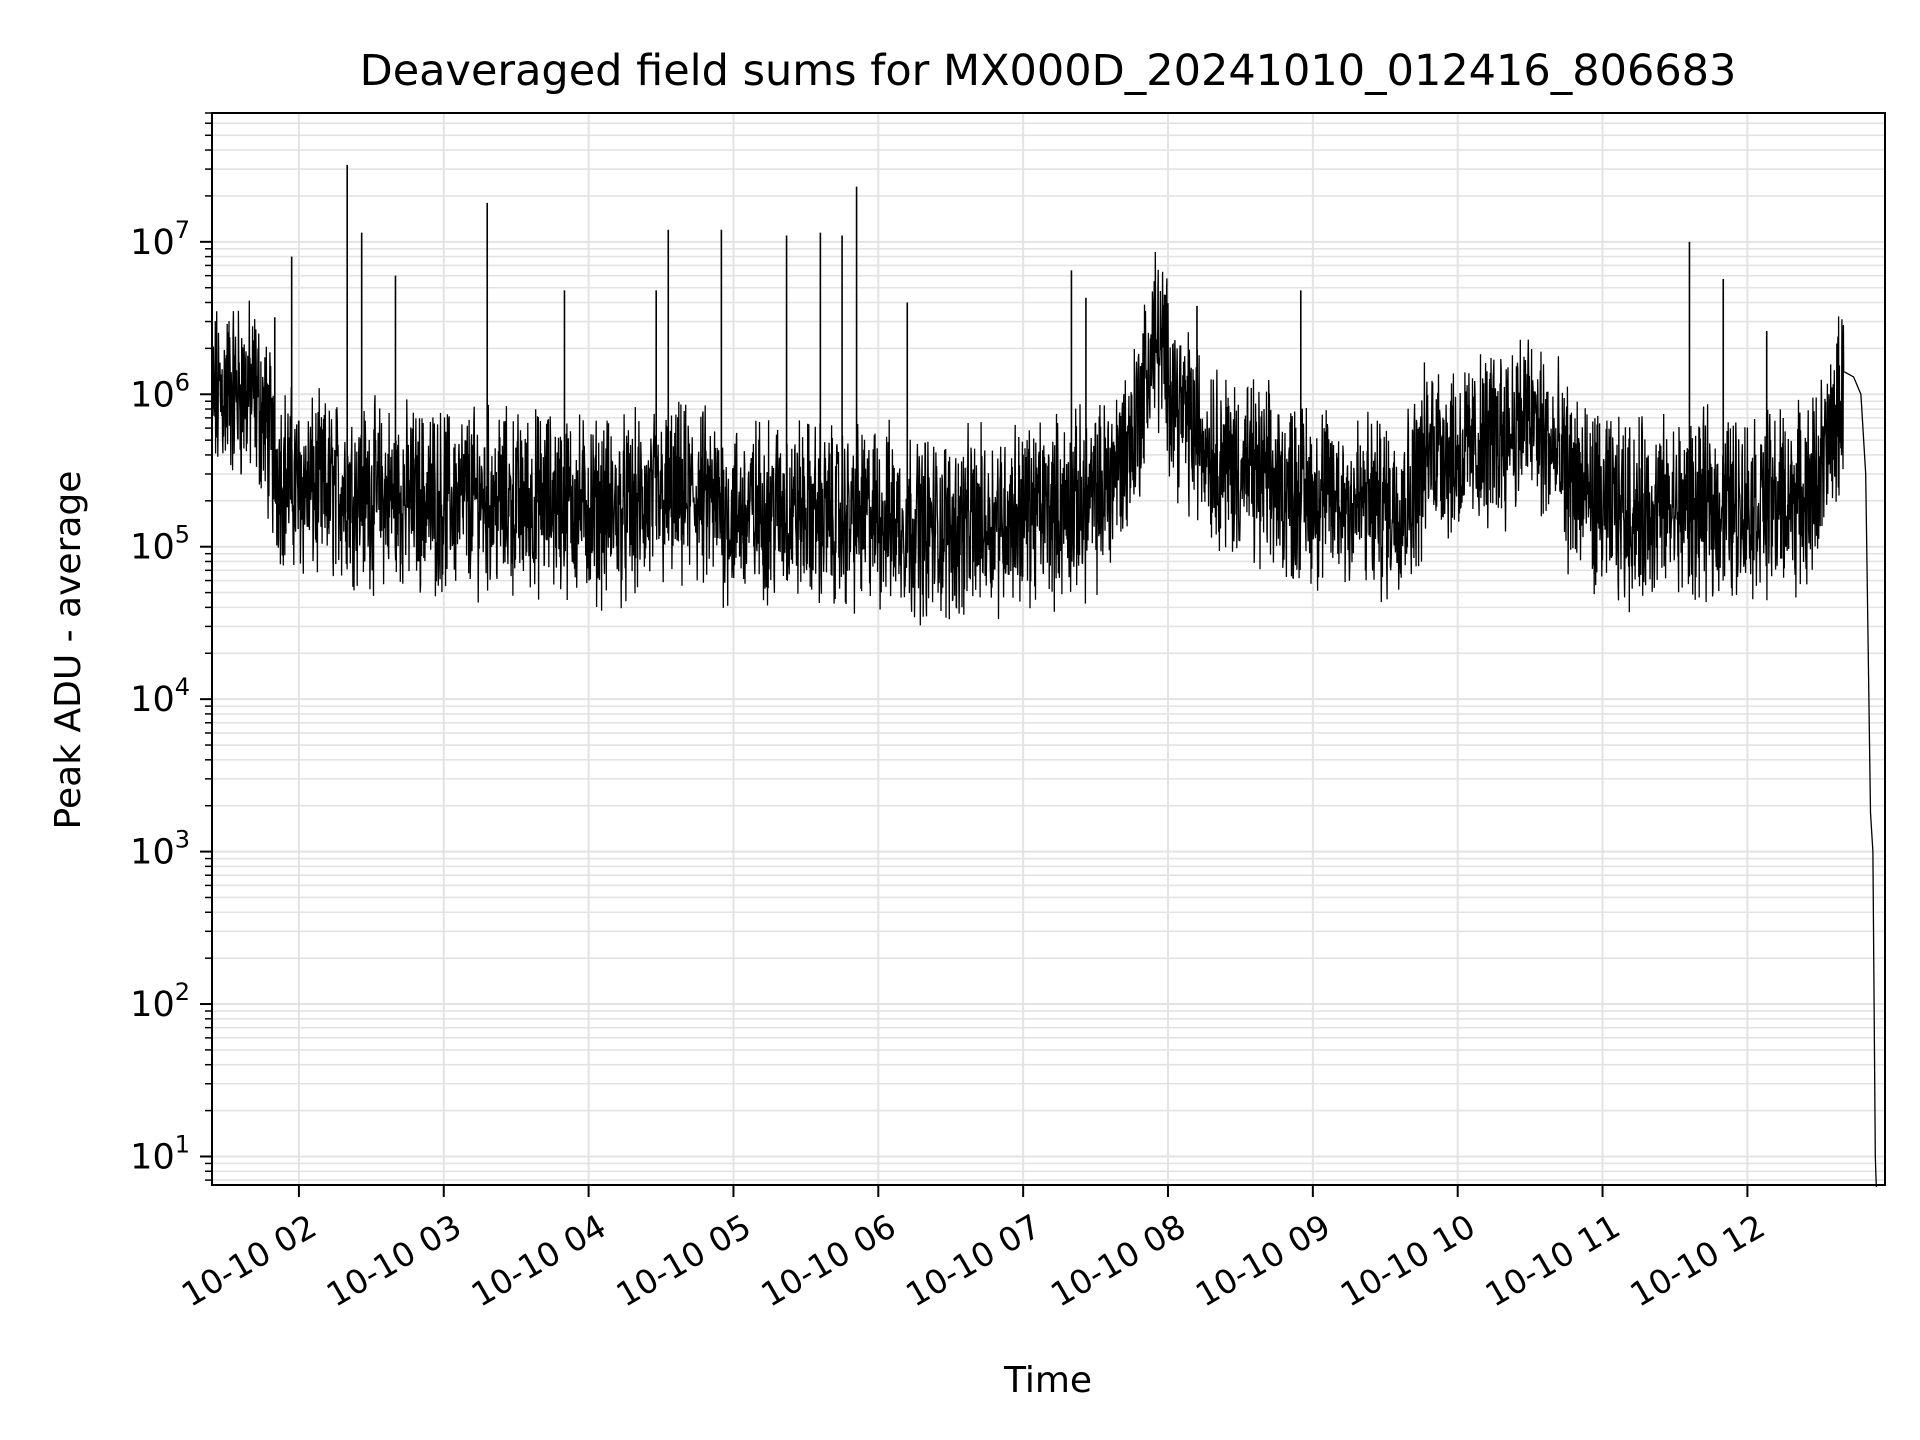 This screenshot has width=1920, height=1440. Describe the element at coordinates (160, 1153) in the screenshot. I see `y-tick-label: 10¹` at that location.